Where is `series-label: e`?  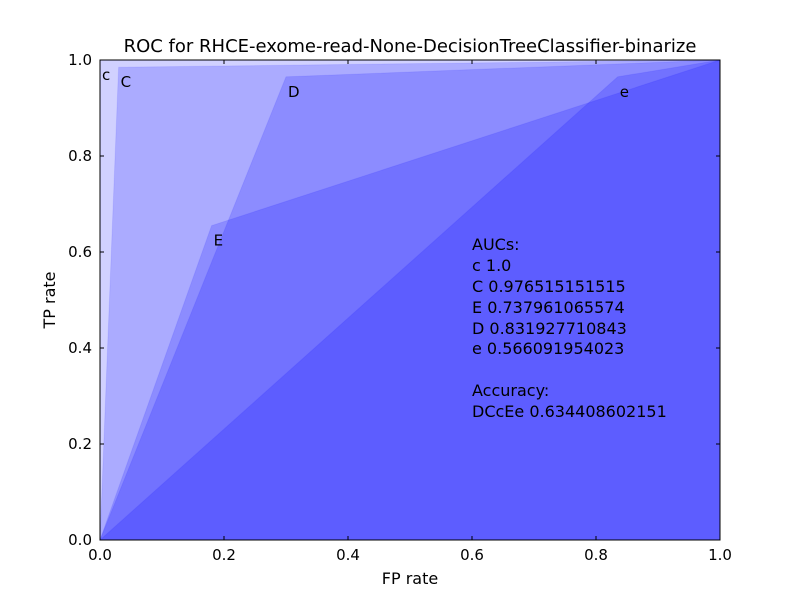
series-label: e is located at coordinates (624, 92).